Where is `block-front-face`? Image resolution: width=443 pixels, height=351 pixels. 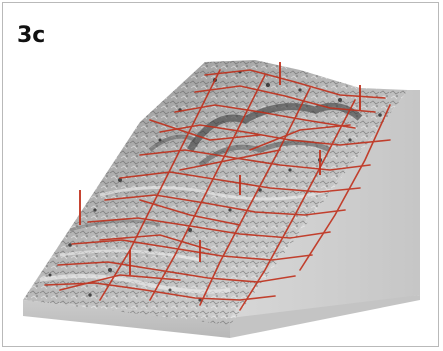
block-front-face is located at coordinates (126, 319).